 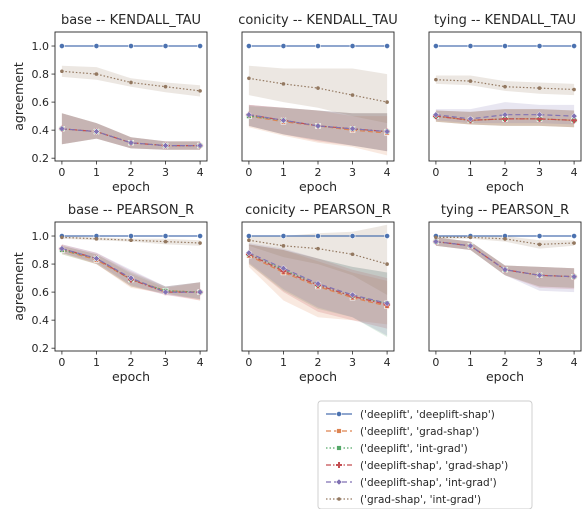 What do you see at coordinates (419, 432) in the screenshot?
I see `legend-label: ('deeplift', 'grad-shap')` at bounding box center [419, 432].